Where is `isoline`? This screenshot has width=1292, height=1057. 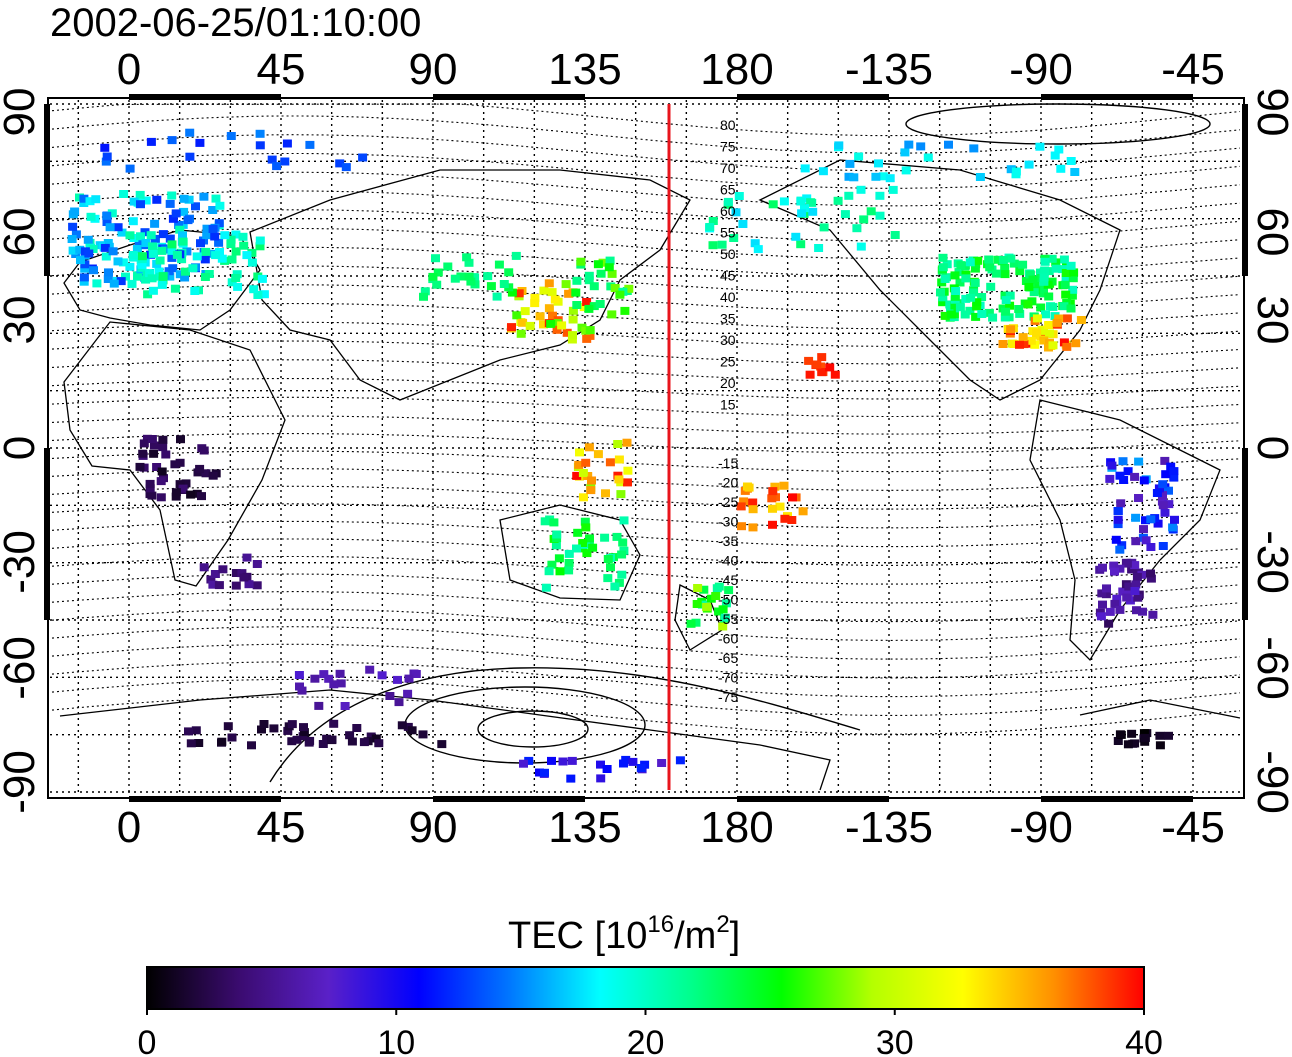 isoline is located at coordinates (646, 661).